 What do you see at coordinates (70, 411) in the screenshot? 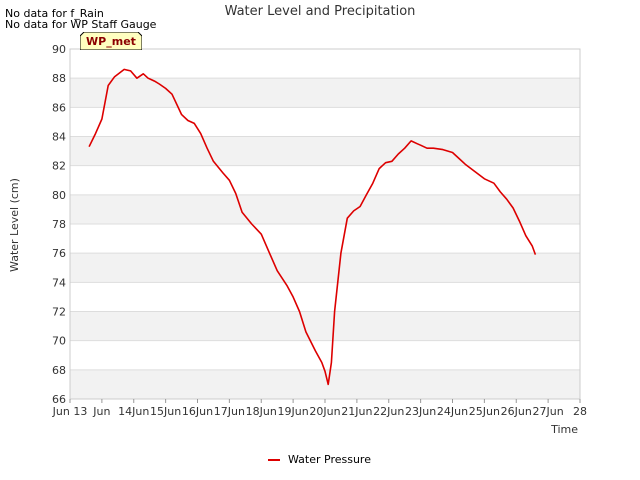
I see `x-tick-label: Jun 13` at bounding box center [70, 411].